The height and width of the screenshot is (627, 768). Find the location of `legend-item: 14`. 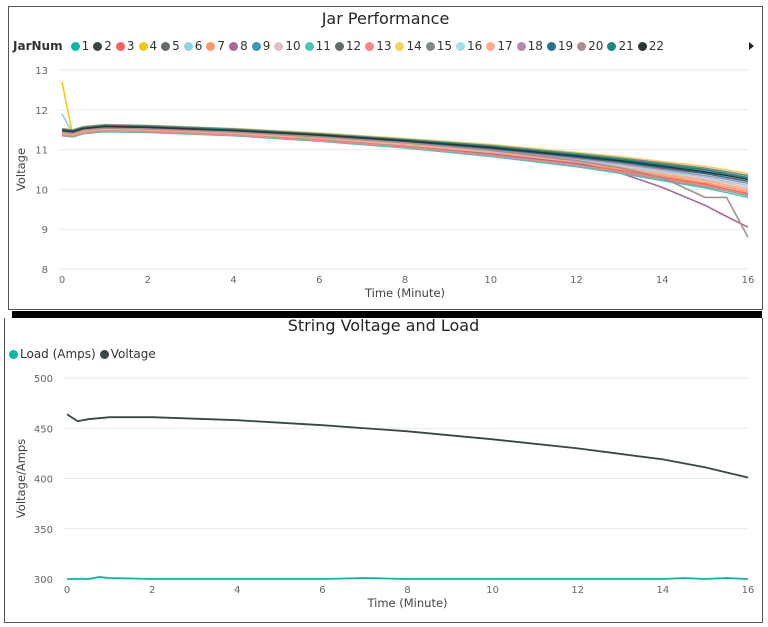

legend-item: 14 is located at coordinates (408, 46).